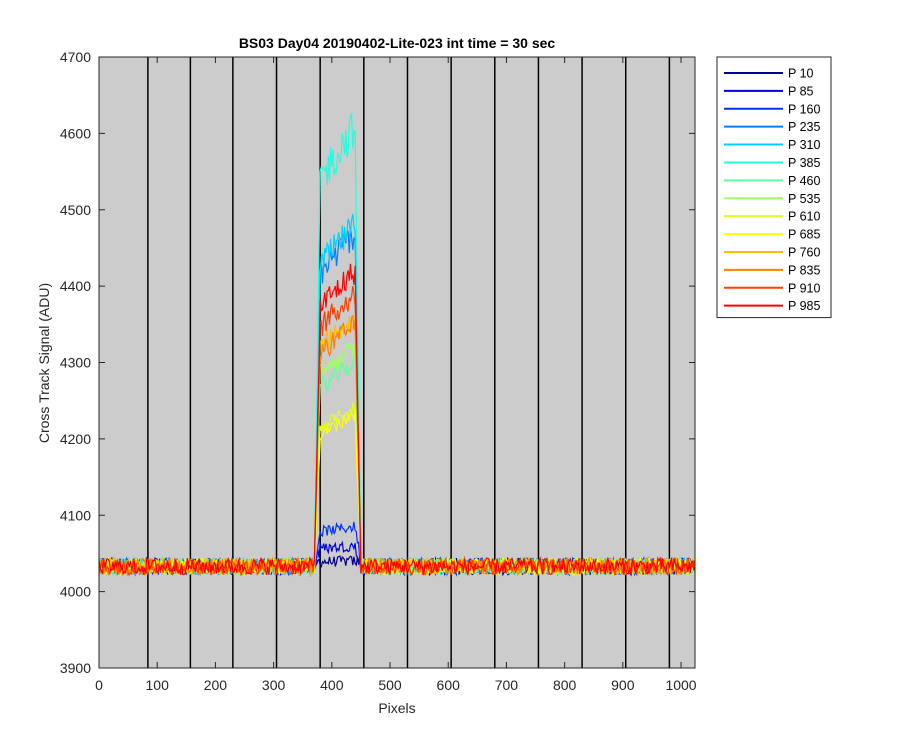 This screenshot has width=900, height=750. Describe the element at coordinates (804, 127) in the screenshot. I see `legend-label: P 235` at that location.